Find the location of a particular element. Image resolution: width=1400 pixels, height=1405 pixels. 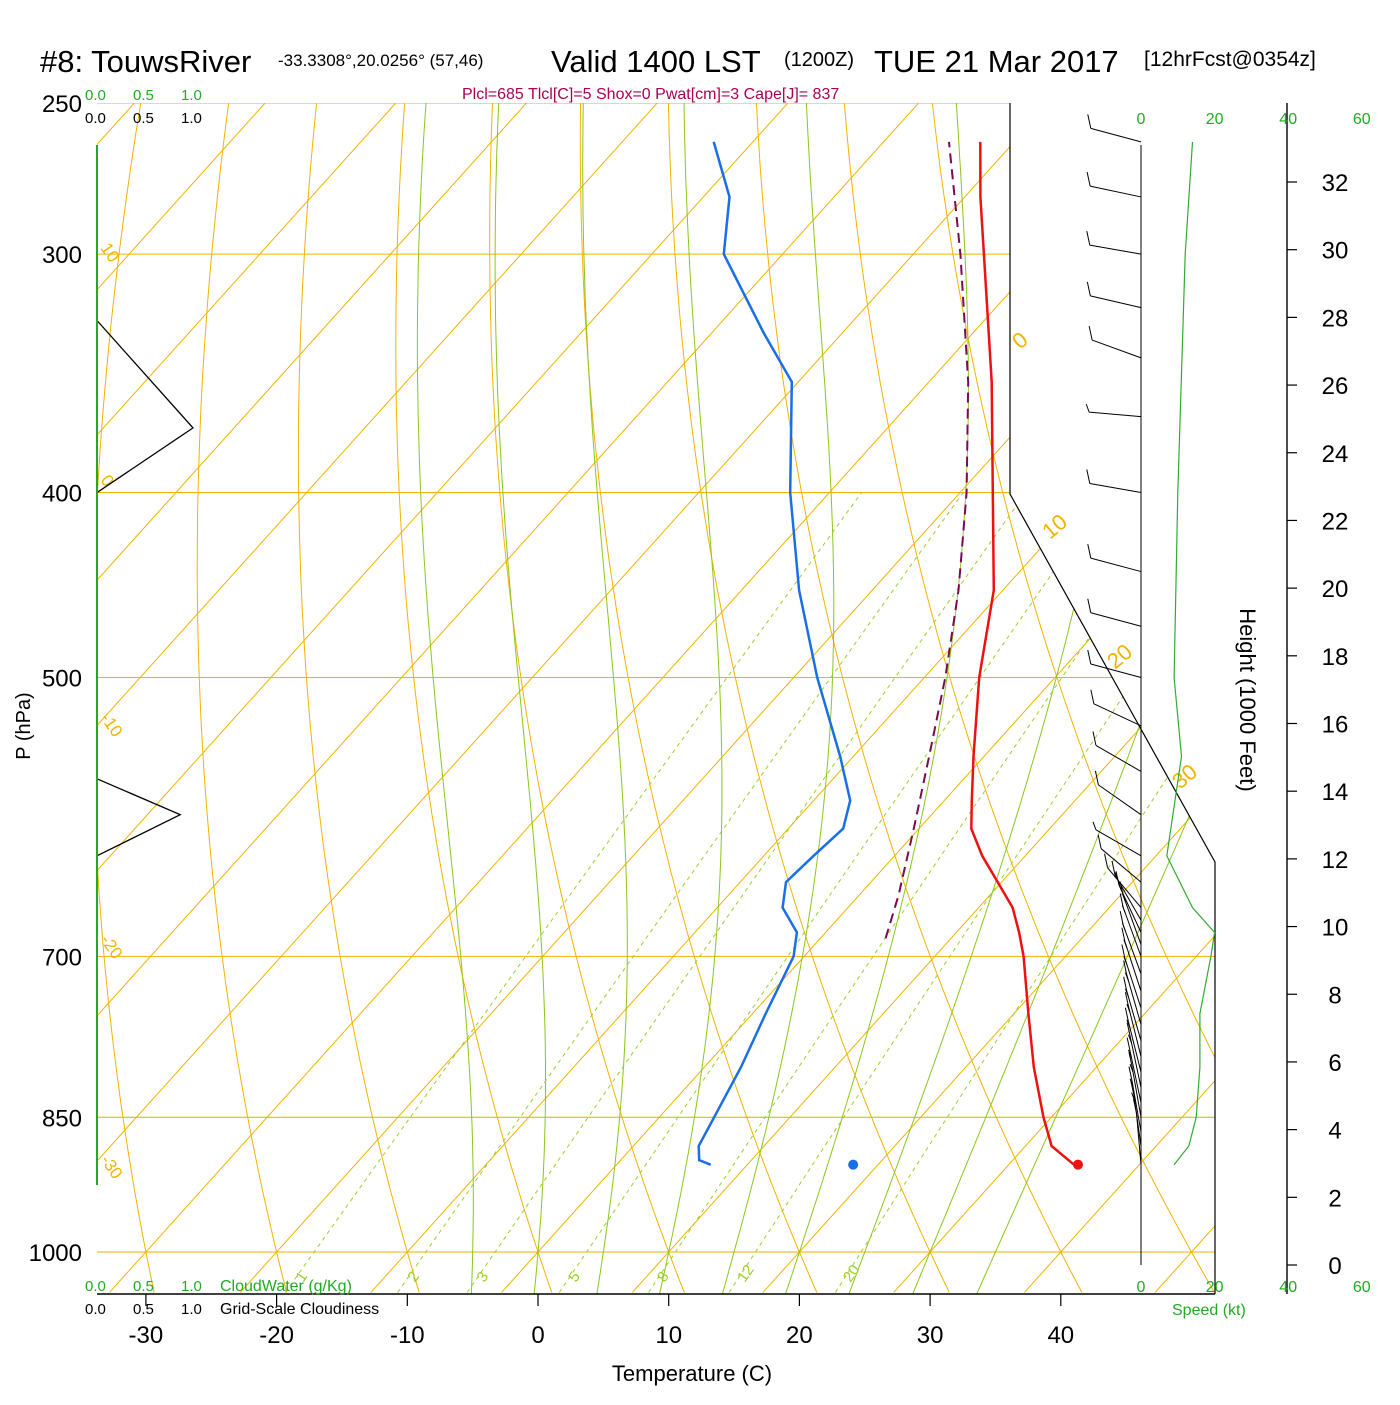

cloudiness-tick-top-2: 1.0 is located at coordinates (191, 118).